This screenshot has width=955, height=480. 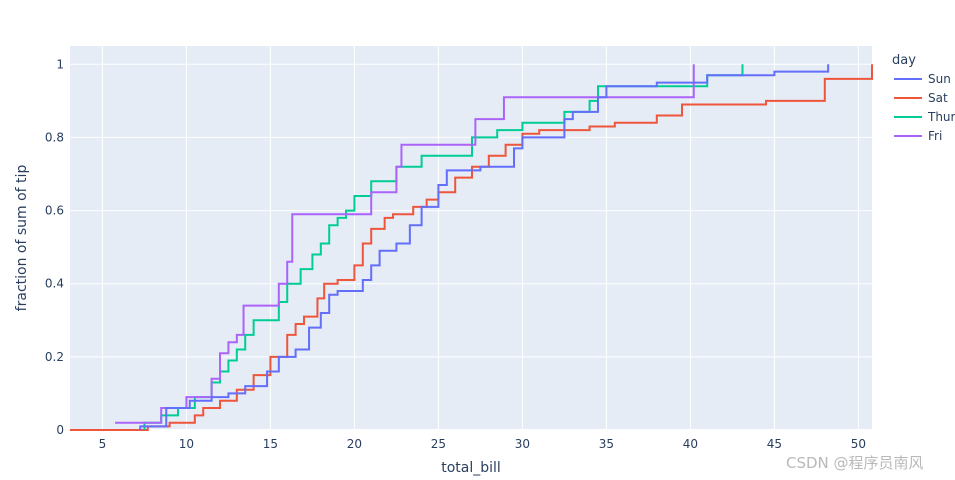 What do you see at coordinates (54, 284) in the screenshot?
I see `y-tick-label: 0.4` at bounding box center [54, 284].